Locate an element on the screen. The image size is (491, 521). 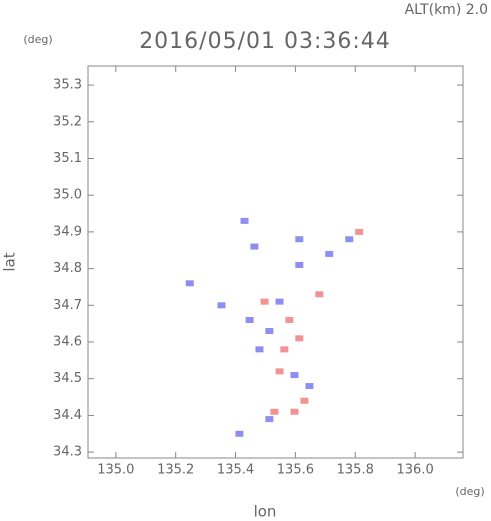
y-tick-label: 35.1 is located at coordinates (67, 158).